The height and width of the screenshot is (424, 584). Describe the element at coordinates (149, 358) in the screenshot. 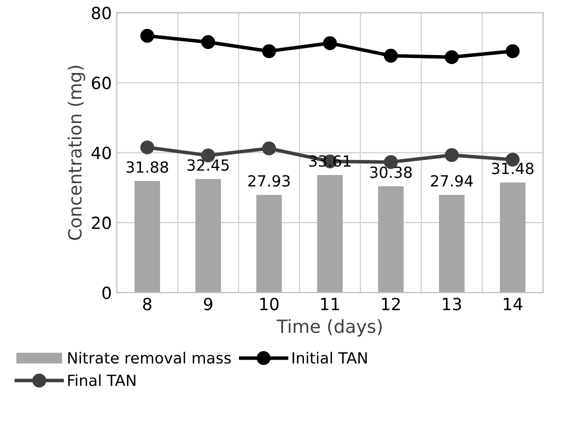

I see `legend-label: Nitrate removal mass` at that location.